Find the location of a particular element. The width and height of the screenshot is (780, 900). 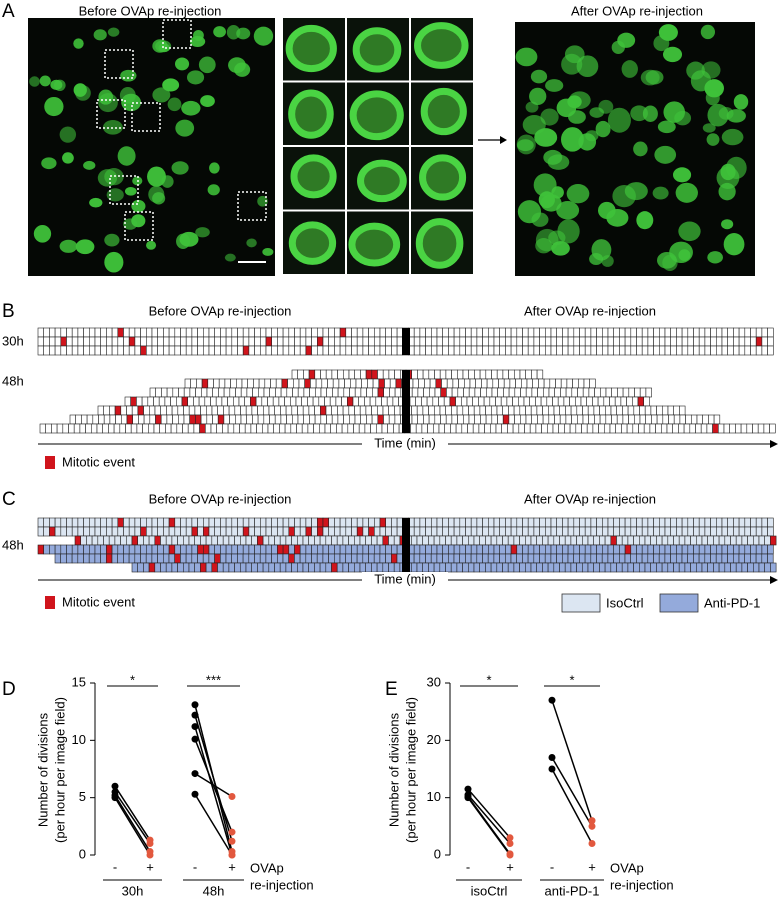

x-tick-label: - is located at coordinates (115, 866).